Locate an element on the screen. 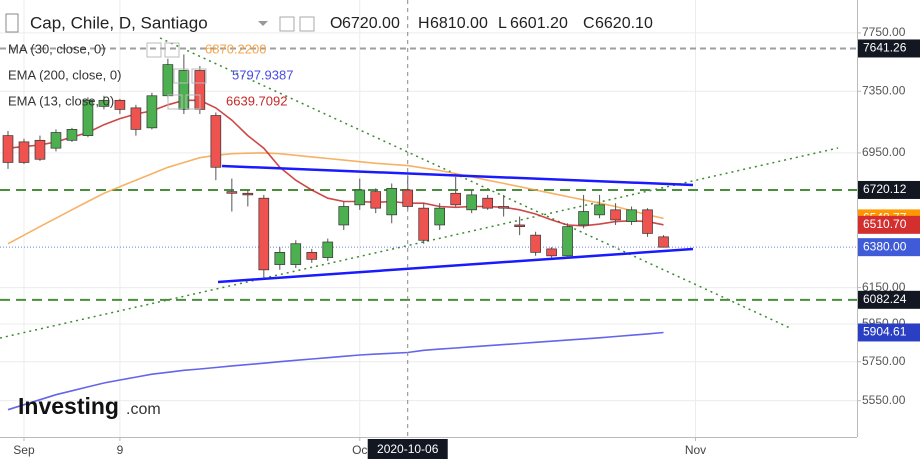 Image resolution: width=921 pixels, height=459 pixels. indicator-value: 6870.2200 is located at coordinates (235, 48).